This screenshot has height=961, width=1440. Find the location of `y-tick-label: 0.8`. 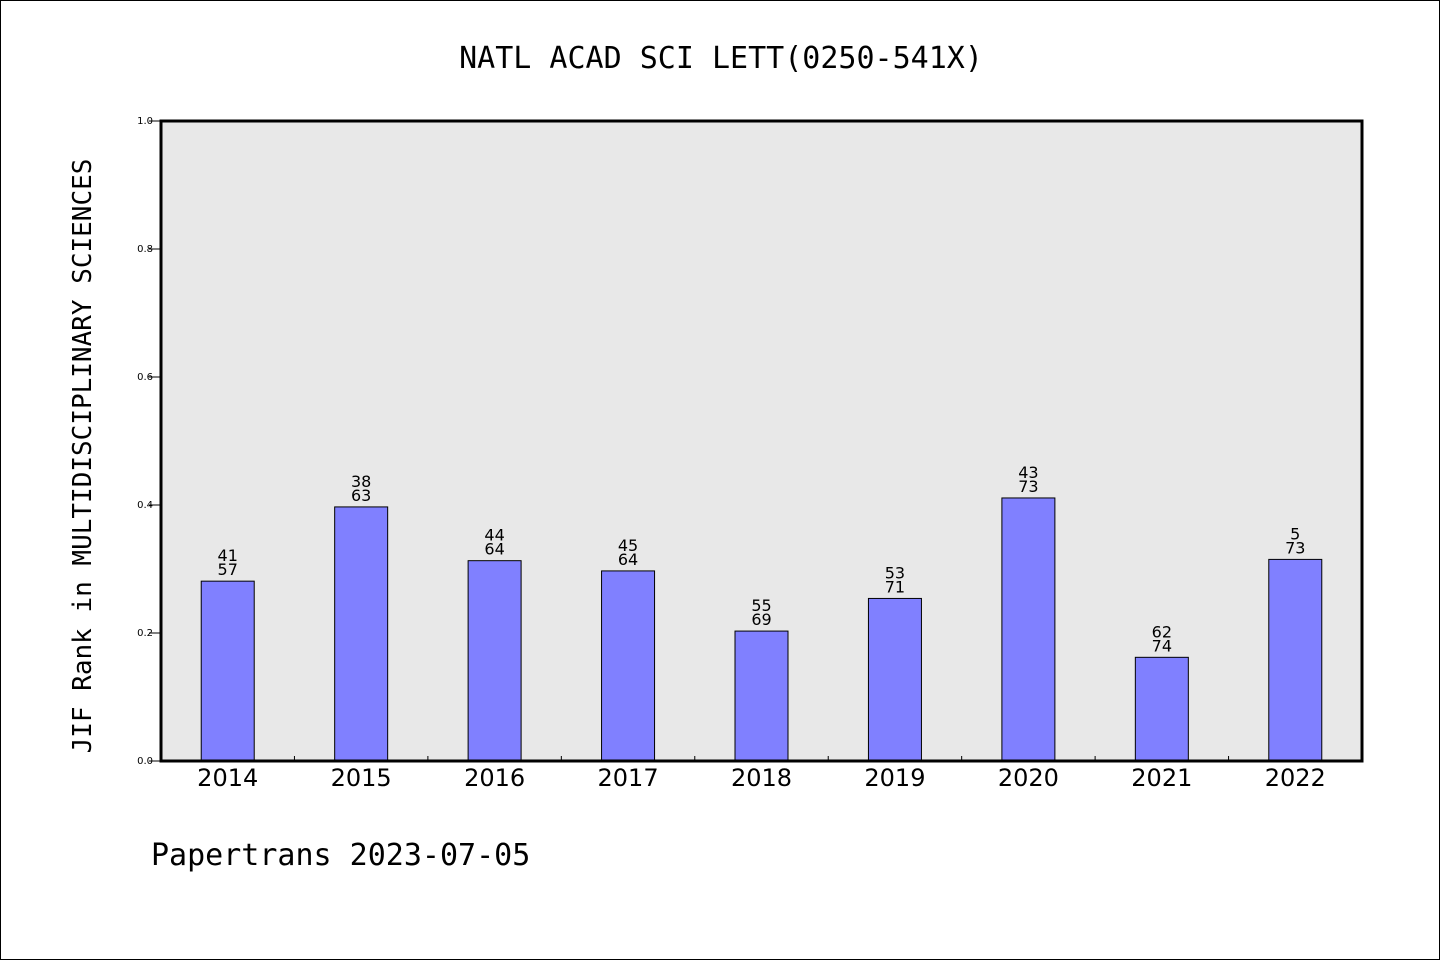

y-tick-label: 0.8 is located at coordinates (145, 249).